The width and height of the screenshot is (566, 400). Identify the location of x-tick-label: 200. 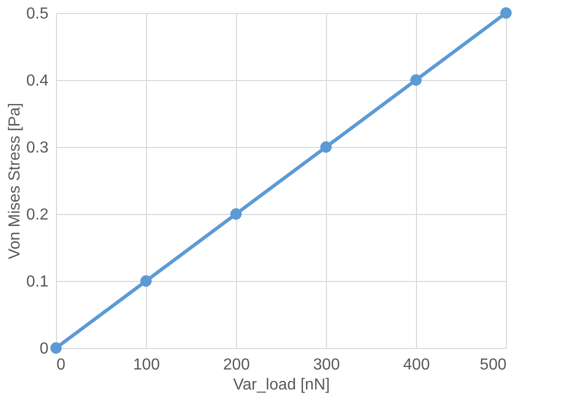
(236, 365).